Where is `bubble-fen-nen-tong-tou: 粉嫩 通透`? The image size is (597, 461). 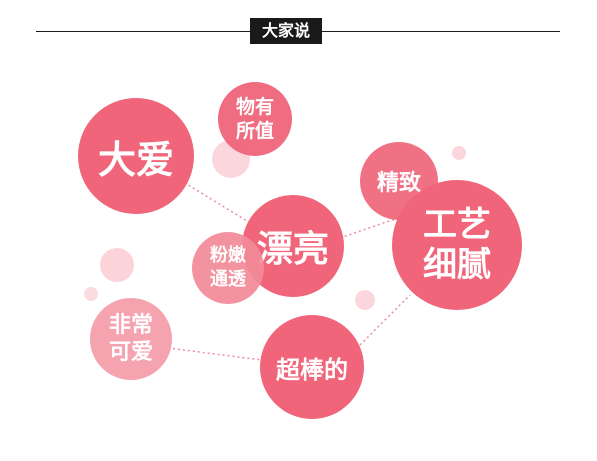
bubble-fen-nen-tong-tou: 粉嫩 通透 is located at coordinates (228, 268).